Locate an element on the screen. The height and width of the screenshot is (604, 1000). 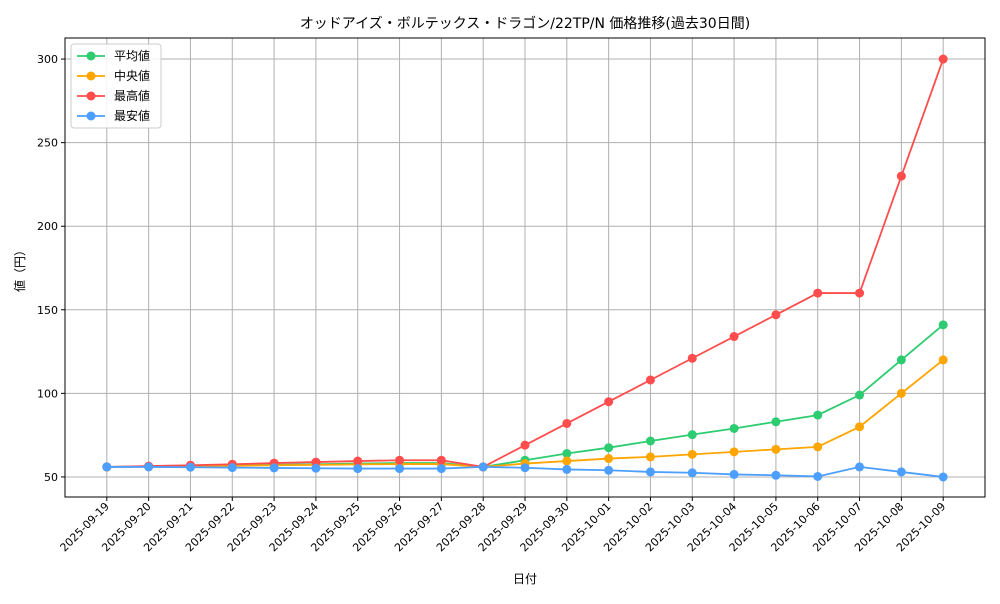
y-tick-label: 200 is located at coordinates (47, 226).